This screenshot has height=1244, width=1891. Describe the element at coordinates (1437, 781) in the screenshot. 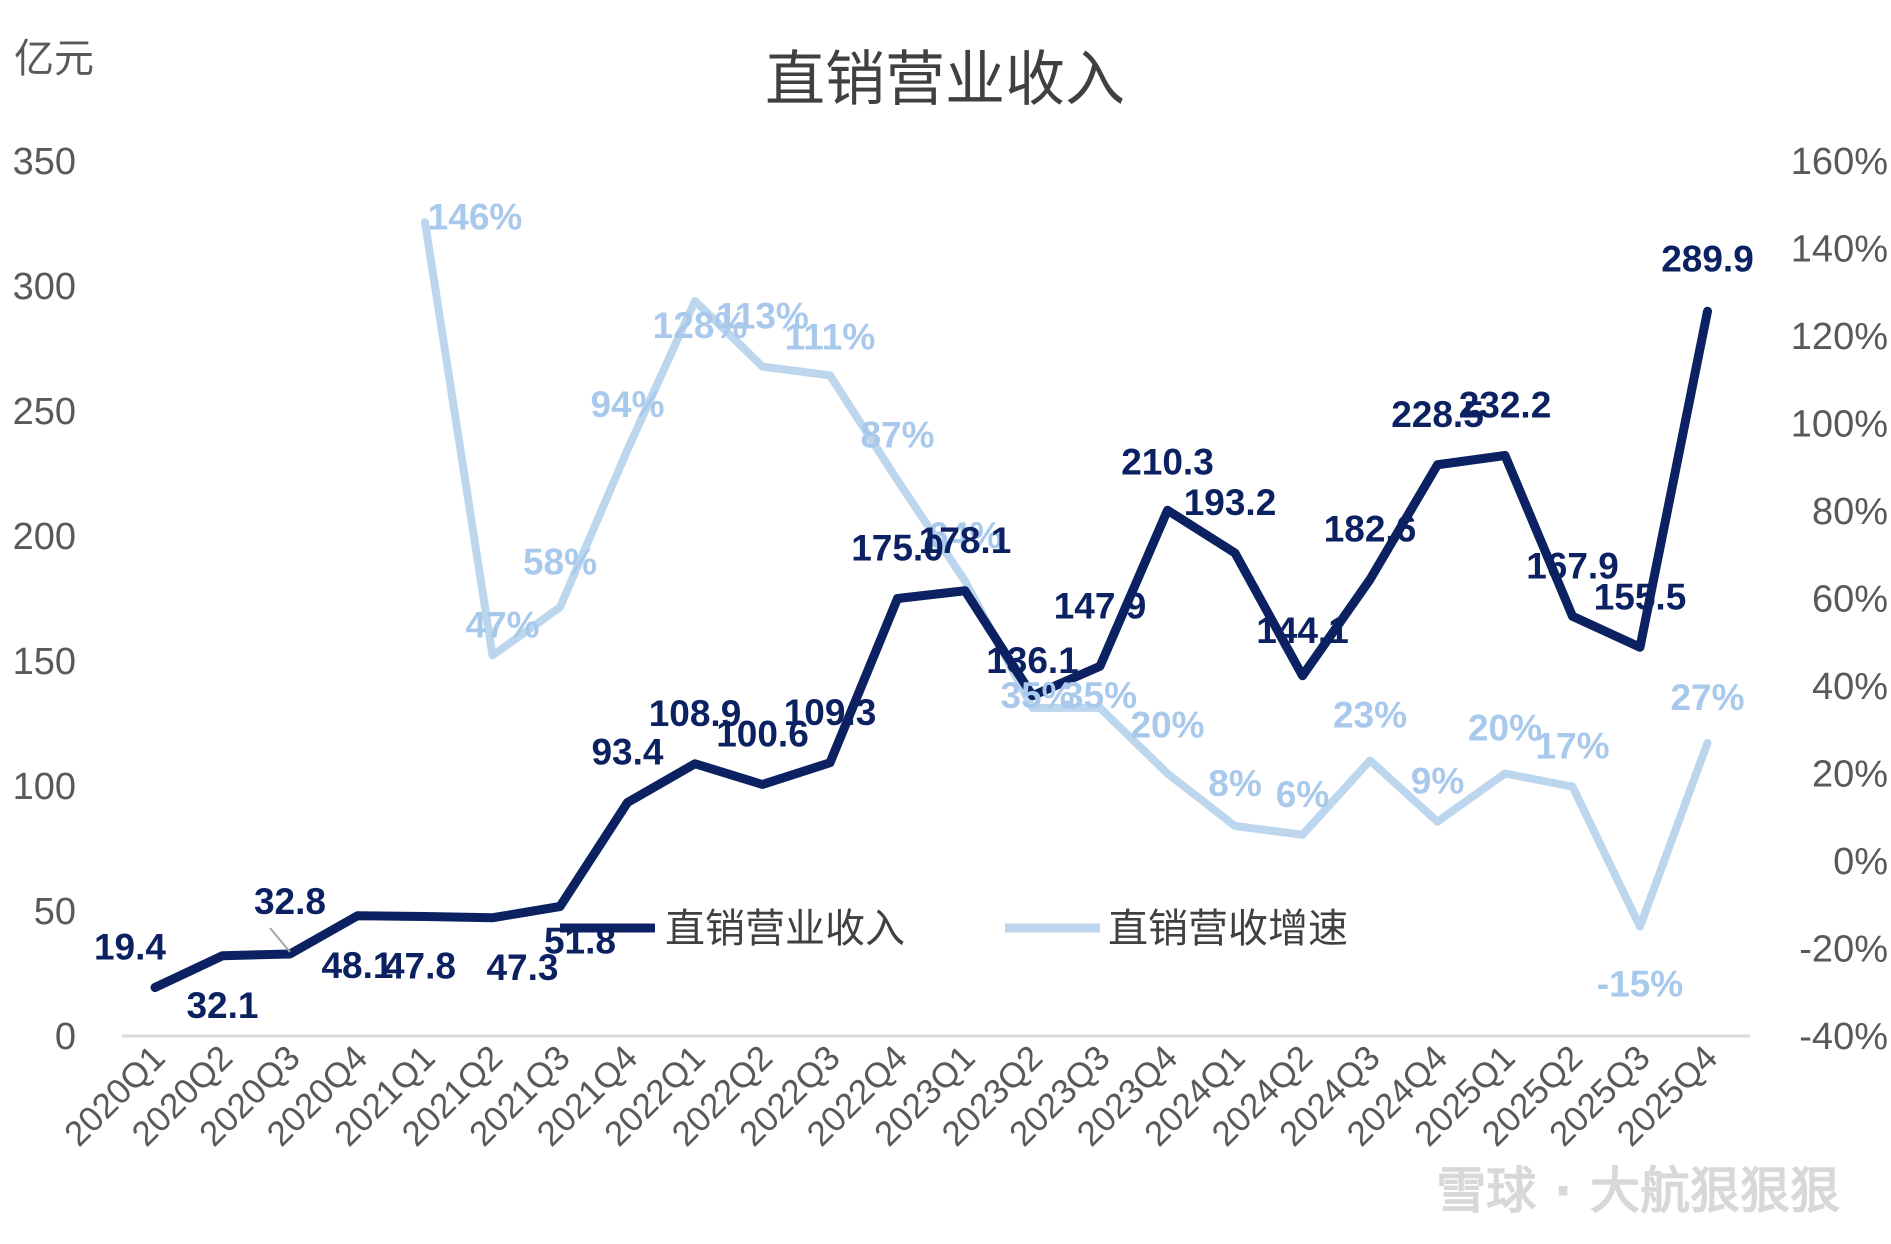

I see `data-label-growth: 9%` at that location.